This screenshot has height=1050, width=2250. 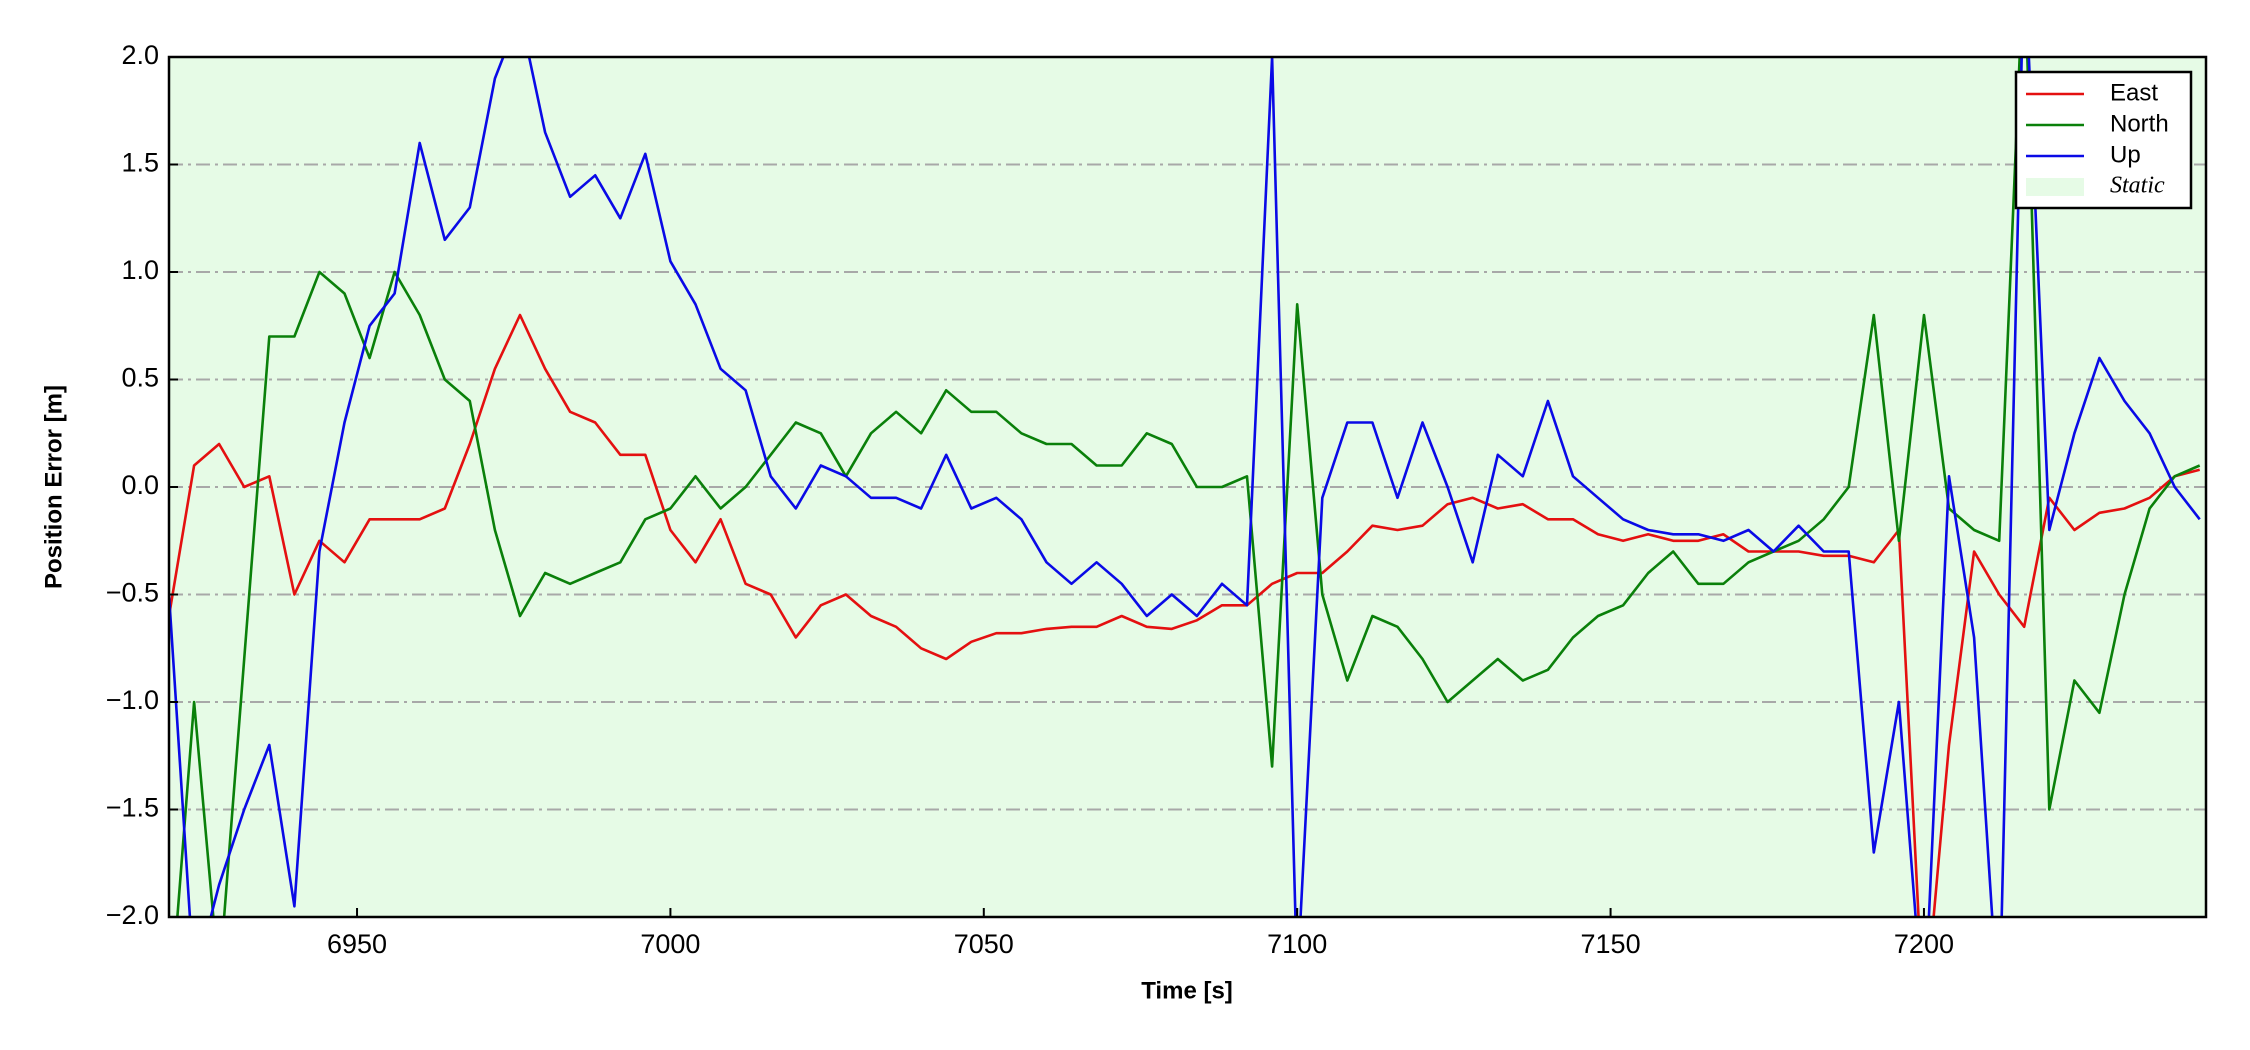 I want to click on y-tick-label: −2.0, so click(x=132, y=915).